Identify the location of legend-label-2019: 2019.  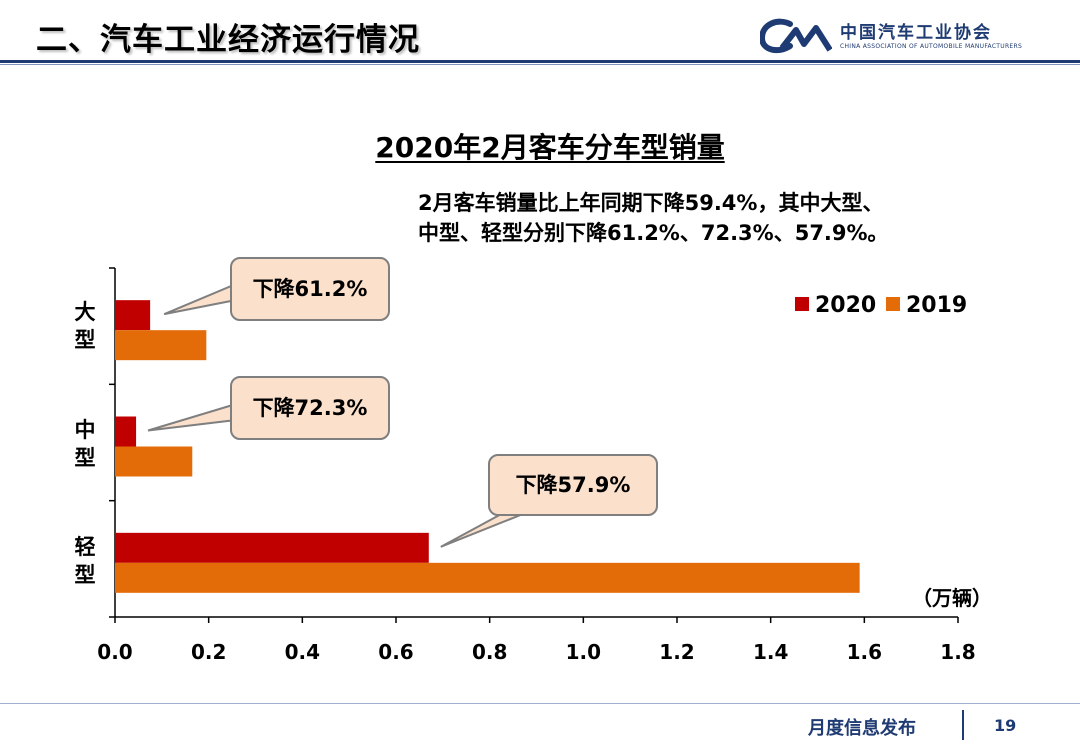
(937, 305).